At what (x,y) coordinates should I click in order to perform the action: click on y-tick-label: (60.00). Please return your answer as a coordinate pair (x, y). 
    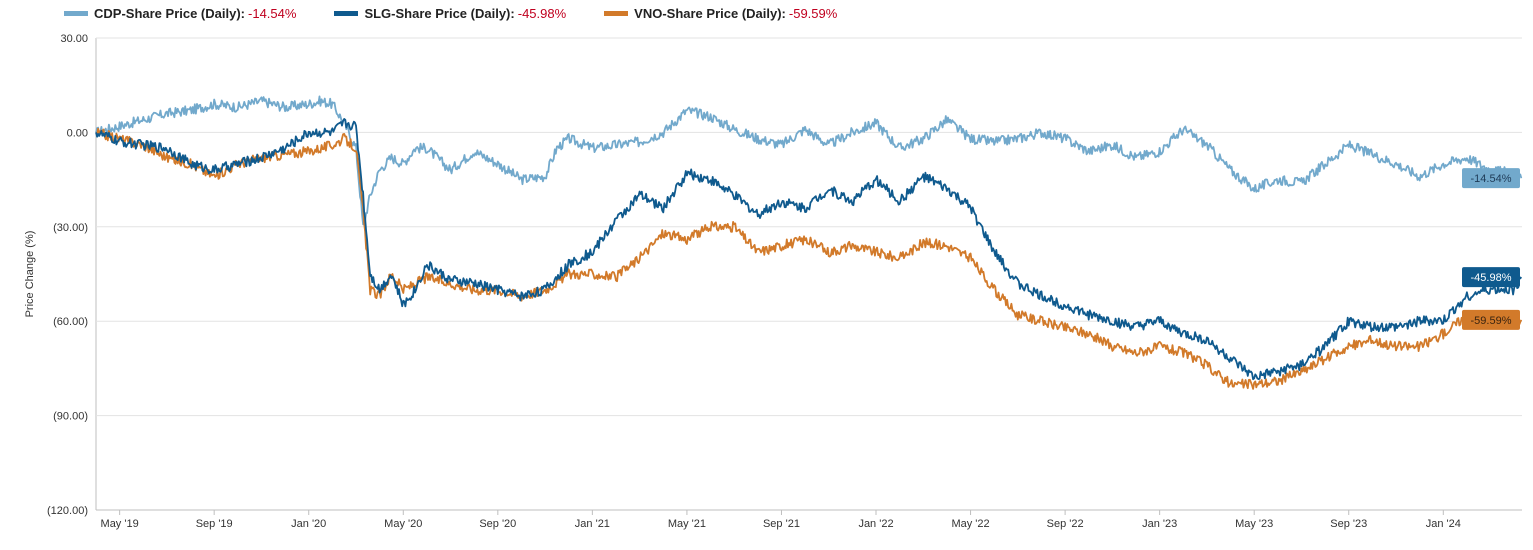
    Looking at the image, I should click on (70, 322).